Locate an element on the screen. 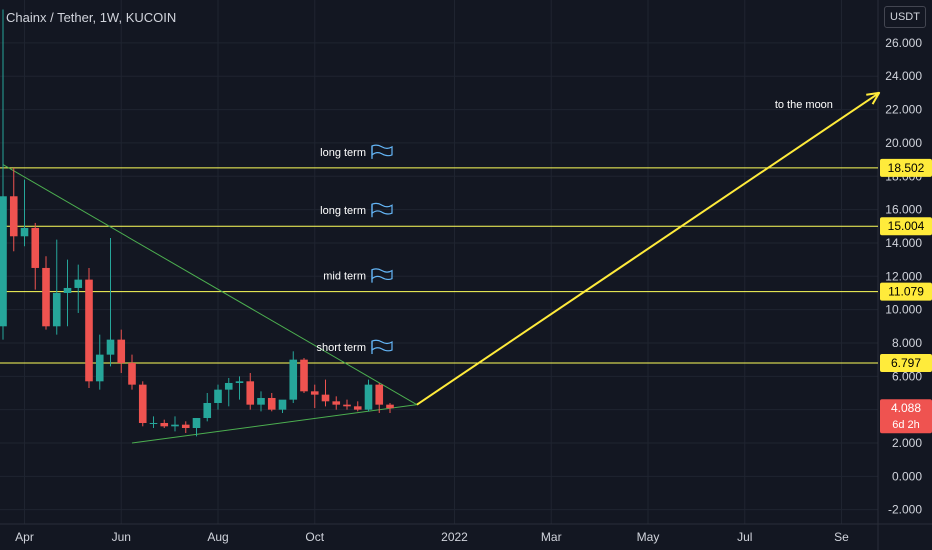  trendline is located at coordinates (274, 424).